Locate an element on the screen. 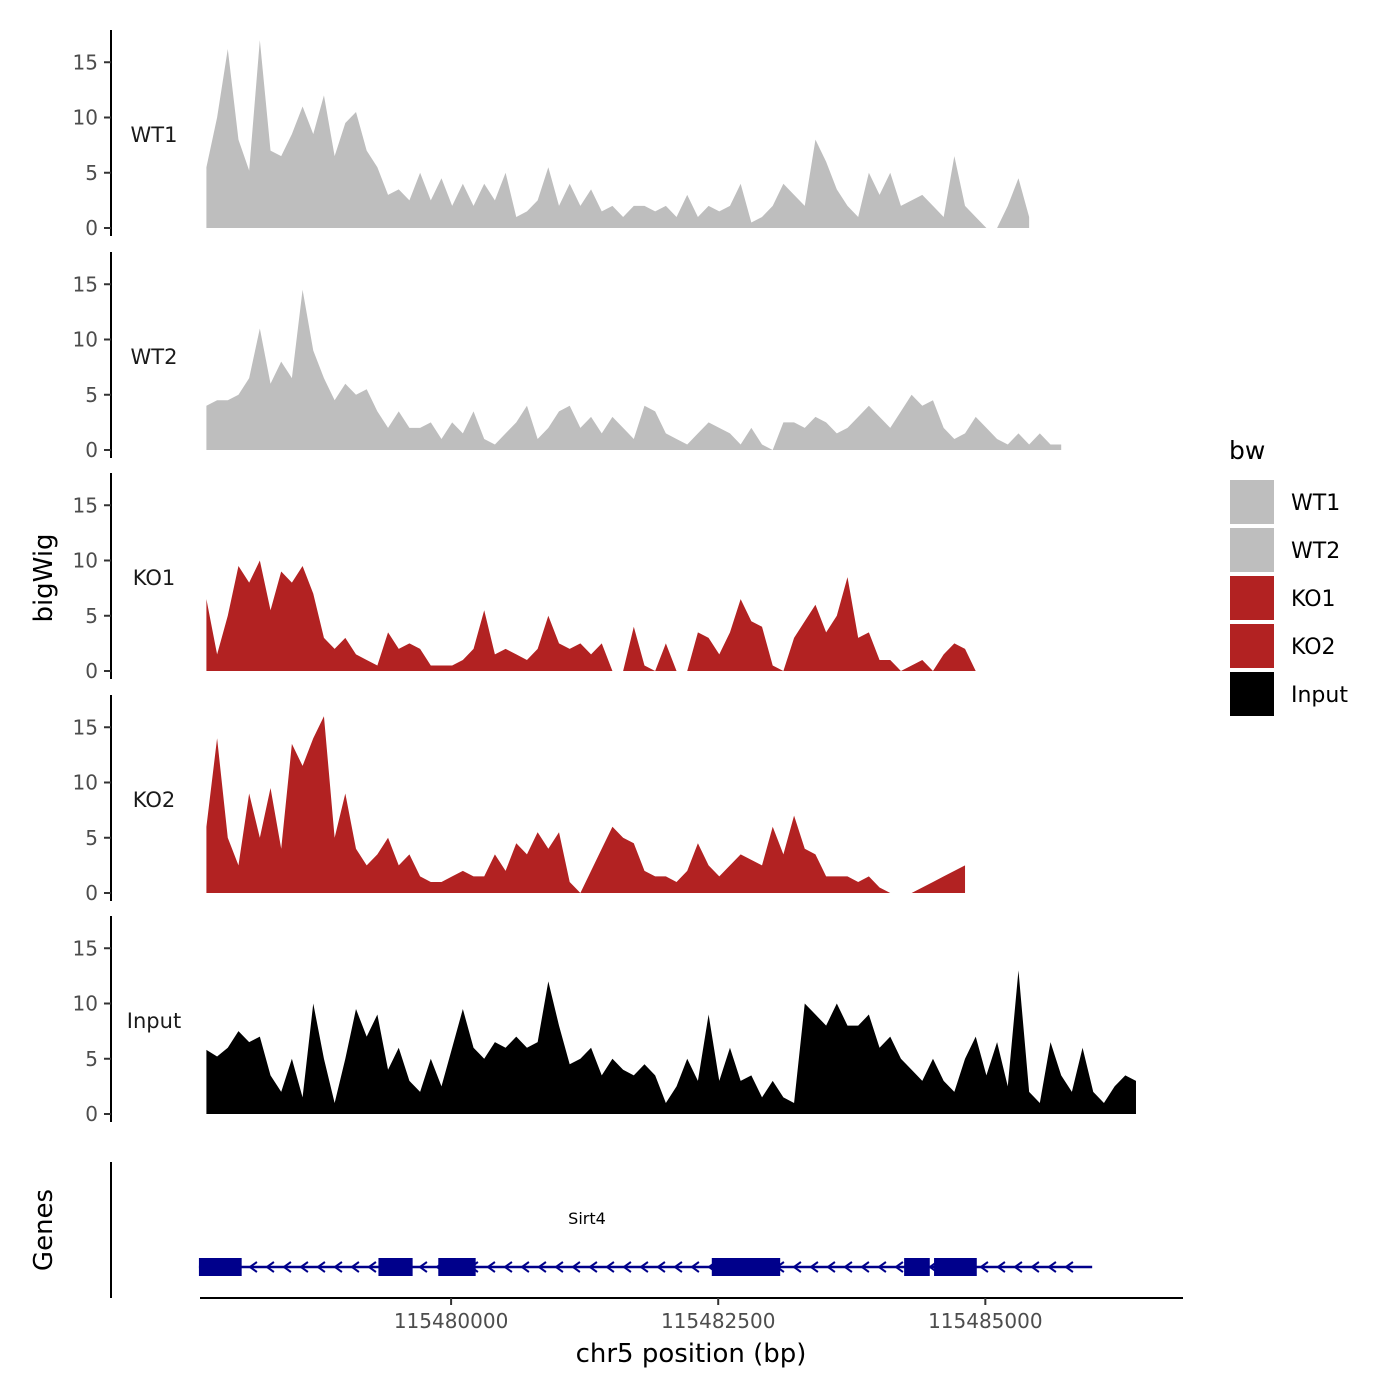 The image size is (1400, 1400). coverage-area-ko2 is located at coordinates (586, 804).